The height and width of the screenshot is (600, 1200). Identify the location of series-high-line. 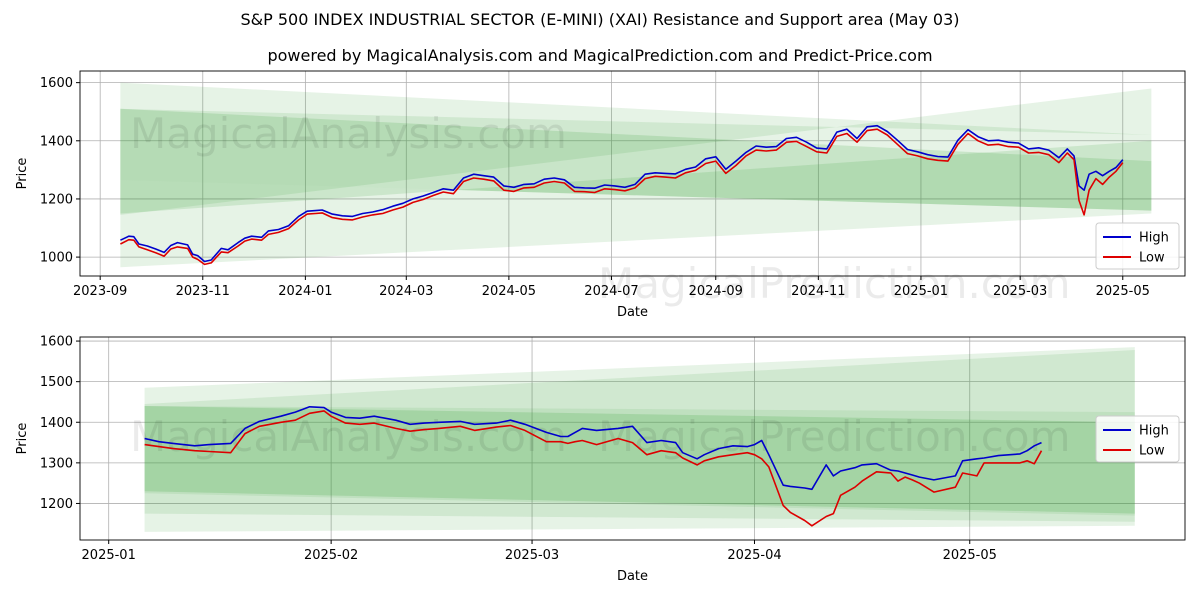
(593, 448).